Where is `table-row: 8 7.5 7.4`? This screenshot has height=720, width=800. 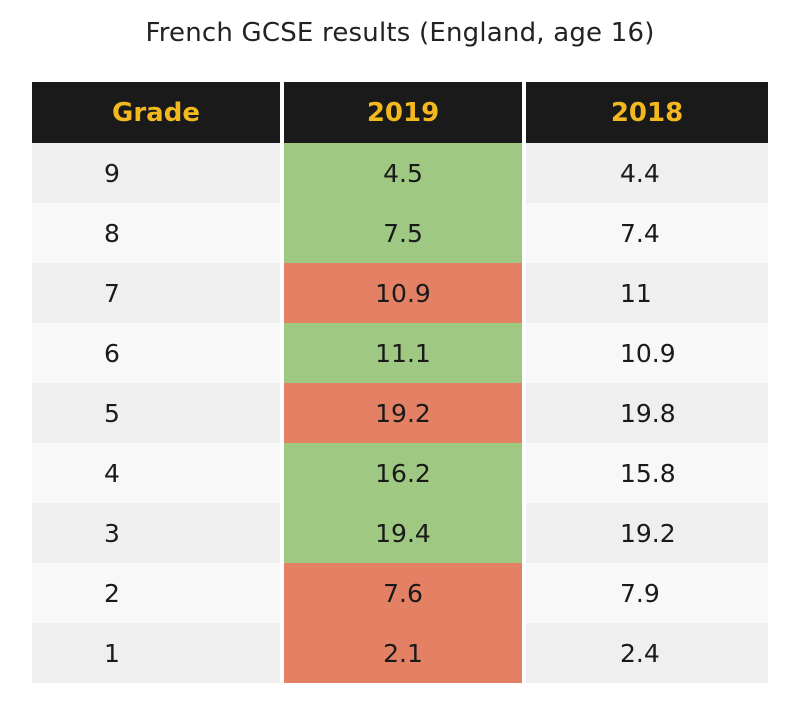
table-row: 8 7.5 7.4 is located at coordinates (400, 233).